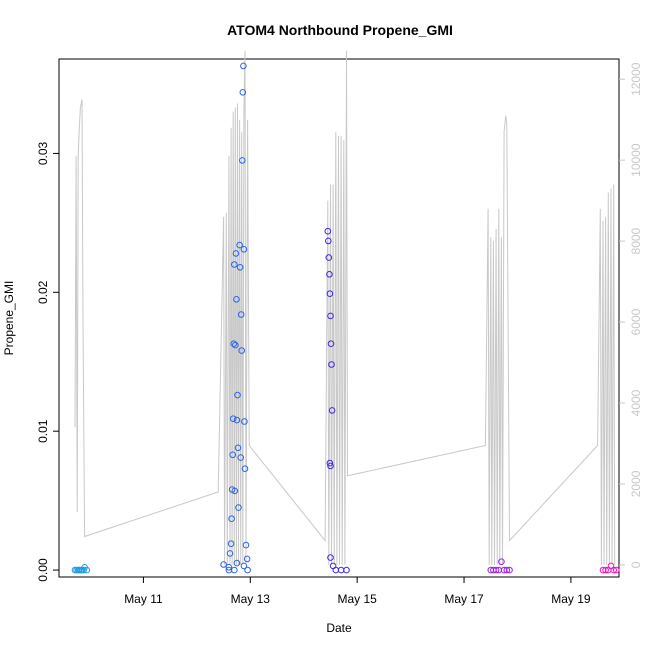 This screenshot has width=650, height=650. I want to click on y2-tick-label: 0, so click(636, 564).